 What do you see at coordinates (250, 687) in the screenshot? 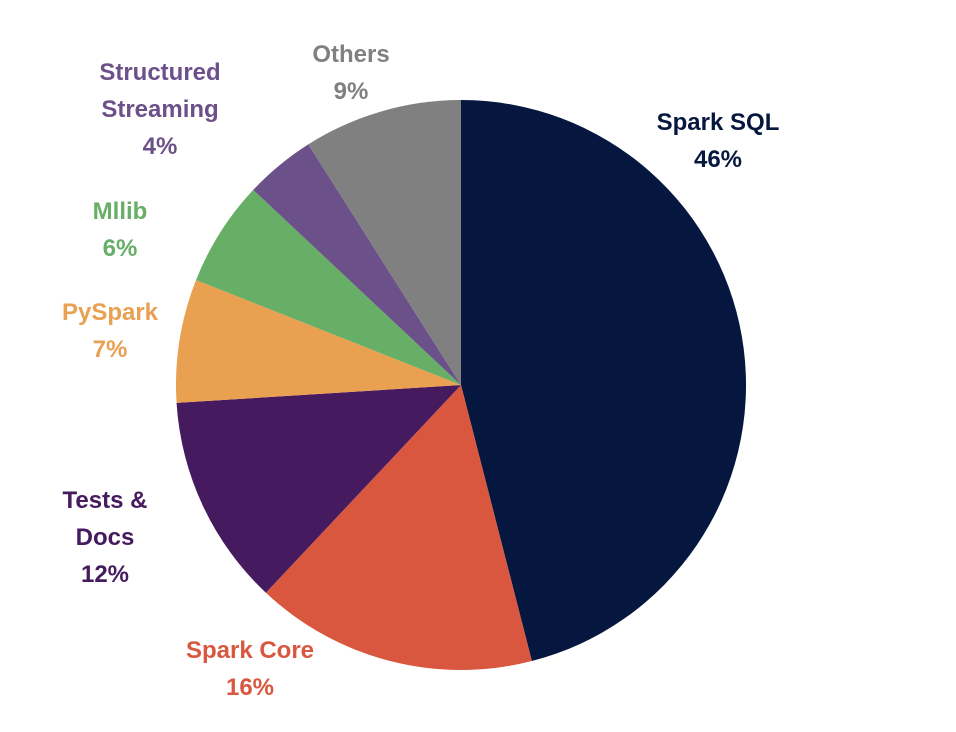
I see `pie-label-percent: 16%` at bounding box center [250, 687].